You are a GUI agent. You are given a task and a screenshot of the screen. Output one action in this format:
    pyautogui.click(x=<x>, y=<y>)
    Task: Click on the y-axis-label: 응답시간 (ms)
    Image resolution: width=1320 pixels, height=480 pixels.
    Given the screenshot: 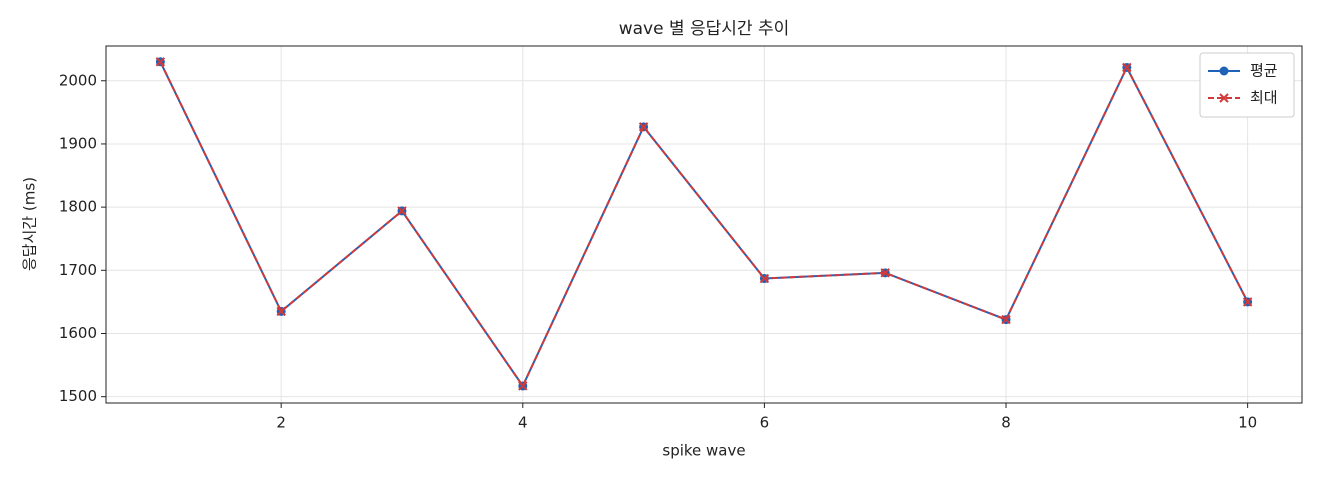 What is the action you would take?
    pyautogui.click(x=30, y=224)
    